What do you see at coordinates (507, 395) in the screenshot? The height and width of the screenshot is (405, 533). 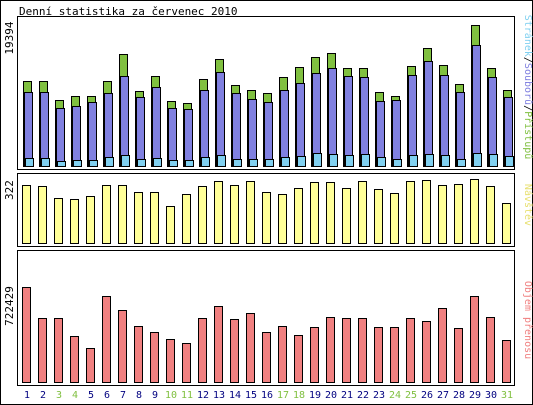 I see `x-tick-day-31: 31` at bounding box center [507, 395].